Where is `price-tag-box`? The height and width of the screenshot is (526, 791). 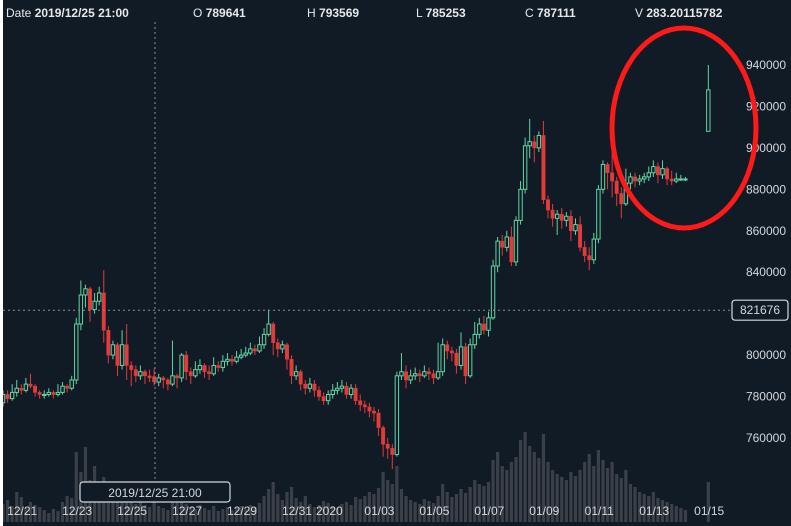
price-tag-box is located at coordinates (760, 310).